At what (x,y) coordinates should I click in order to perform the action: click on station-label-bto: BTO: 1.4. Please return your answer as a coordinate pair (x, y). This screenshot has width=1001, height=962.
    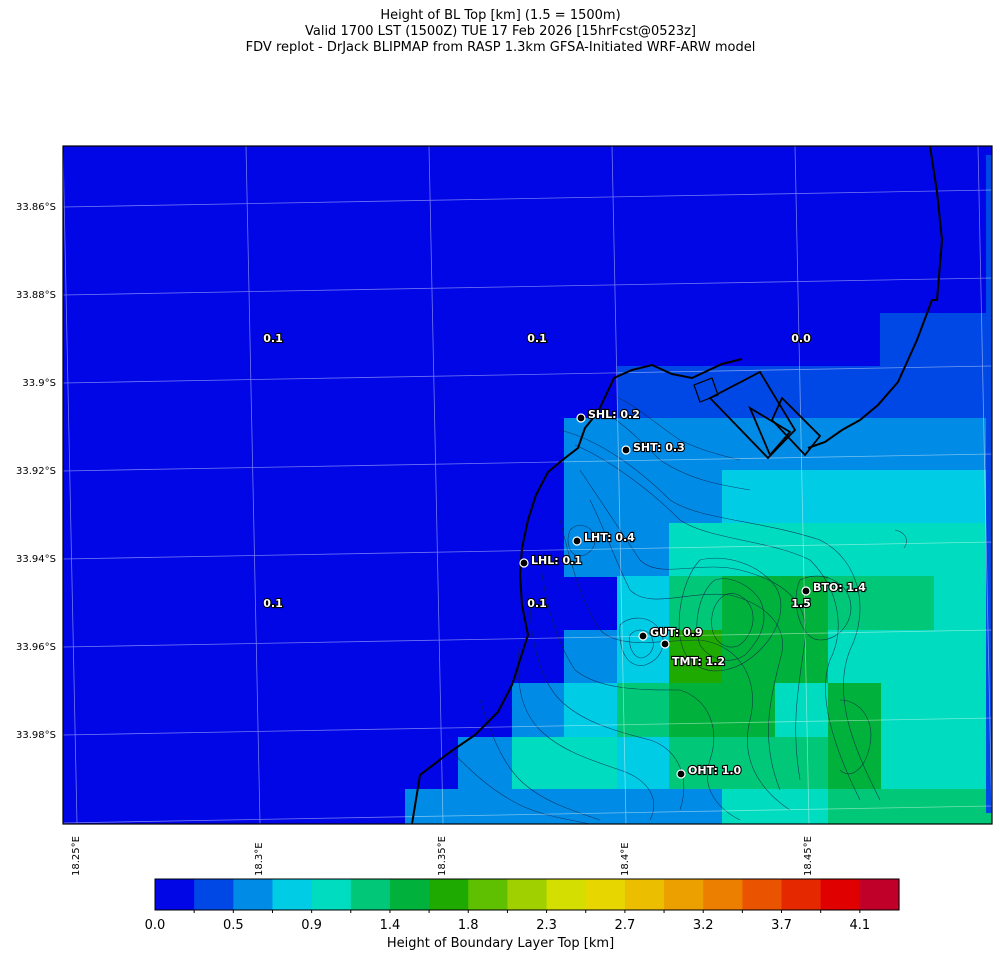
    Looking at the image, I should click on (839, 587).